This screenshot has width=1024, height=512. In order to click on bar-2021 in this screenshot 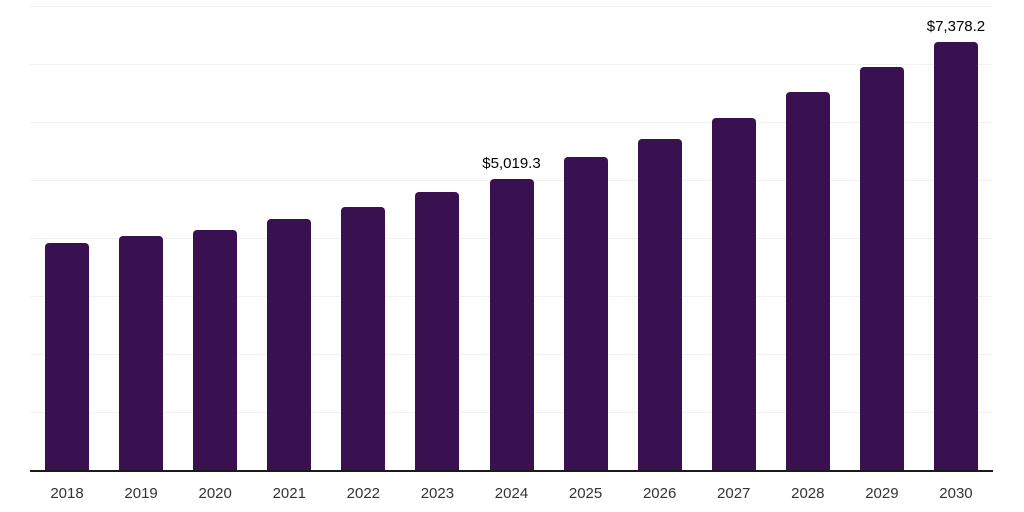, I will do `click(289, 344)`.